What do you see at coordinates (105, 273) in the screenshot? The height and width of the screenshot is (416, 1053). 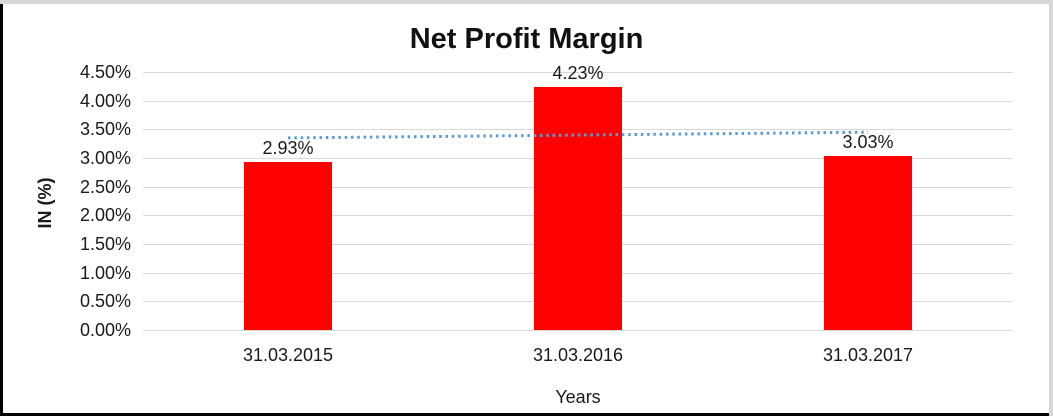 I see `y-axis-tick-label: 1.00%` at bounding box center [105, 273].